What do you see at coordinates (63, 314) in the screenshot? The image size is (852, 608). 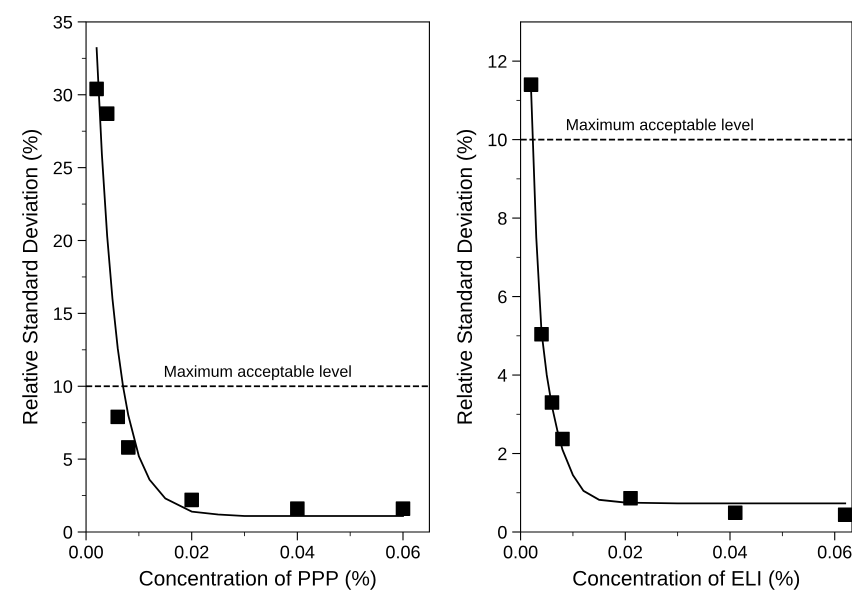 I see `y-tick-label: 15` at bounding box center [63, 314].